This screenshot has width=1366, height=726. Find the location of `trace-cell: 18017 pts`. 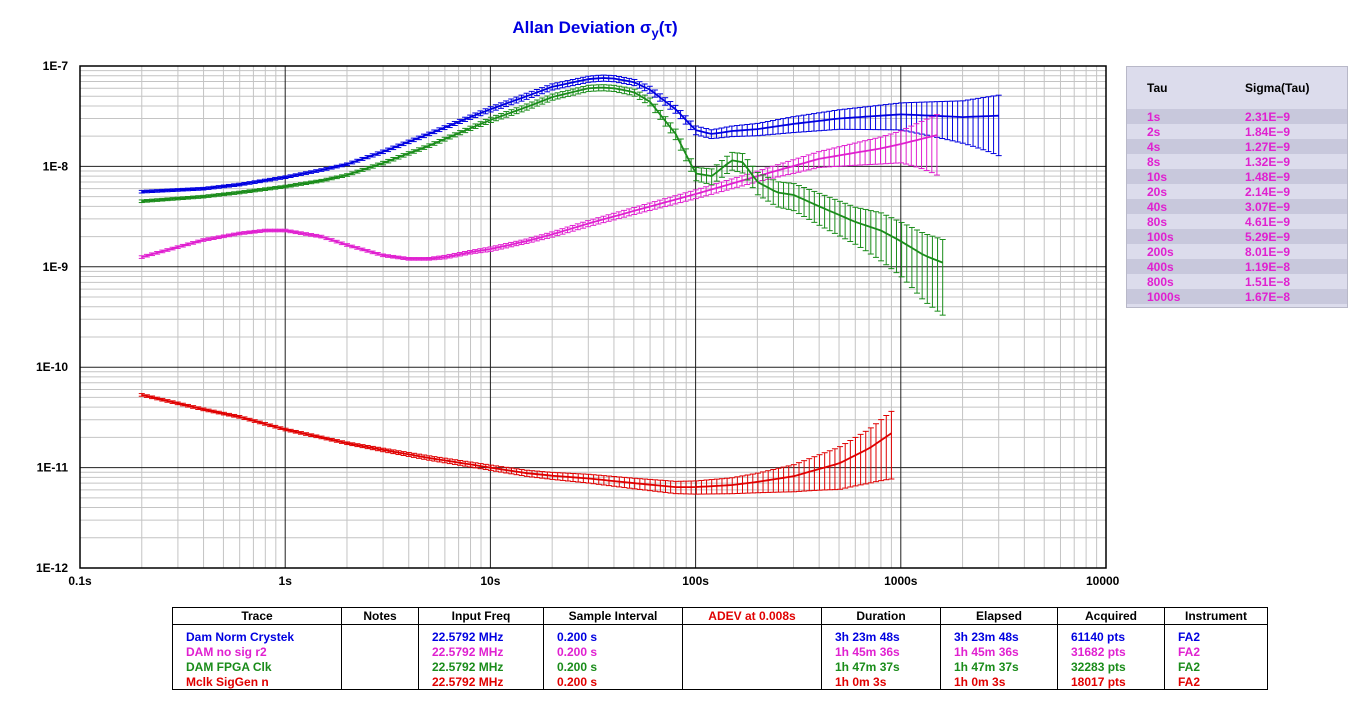

trace-cell: 18017 pts is located at coordinates (1111, 682).